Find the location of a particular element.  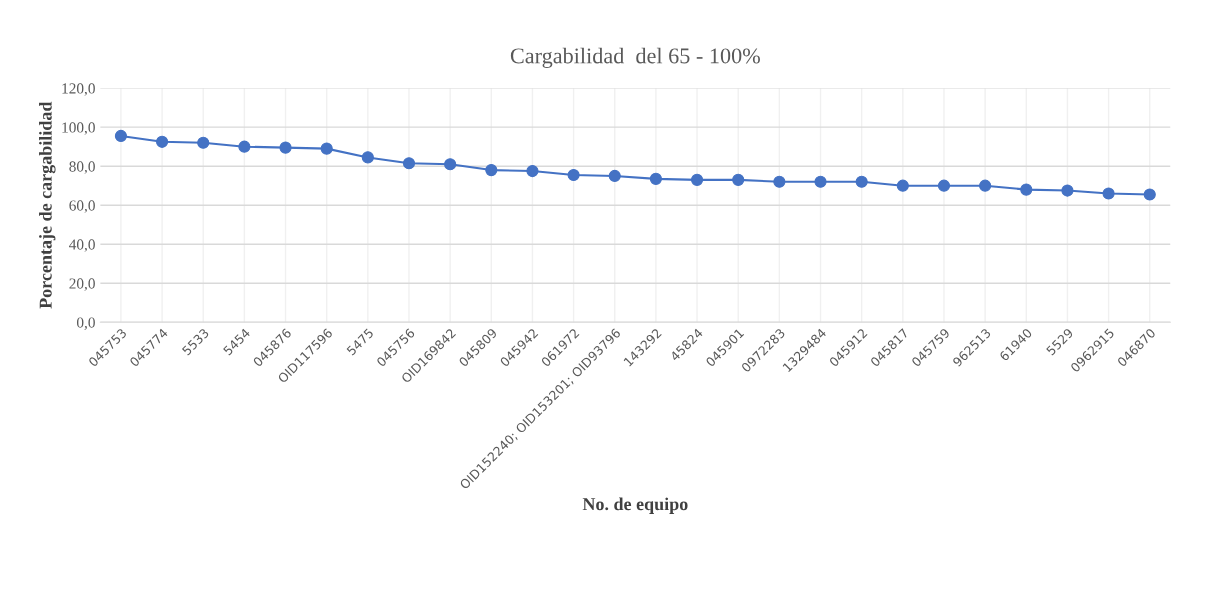

y-axis-title: Porcentaje de cargabilidad is located at coordinates (47, 205).